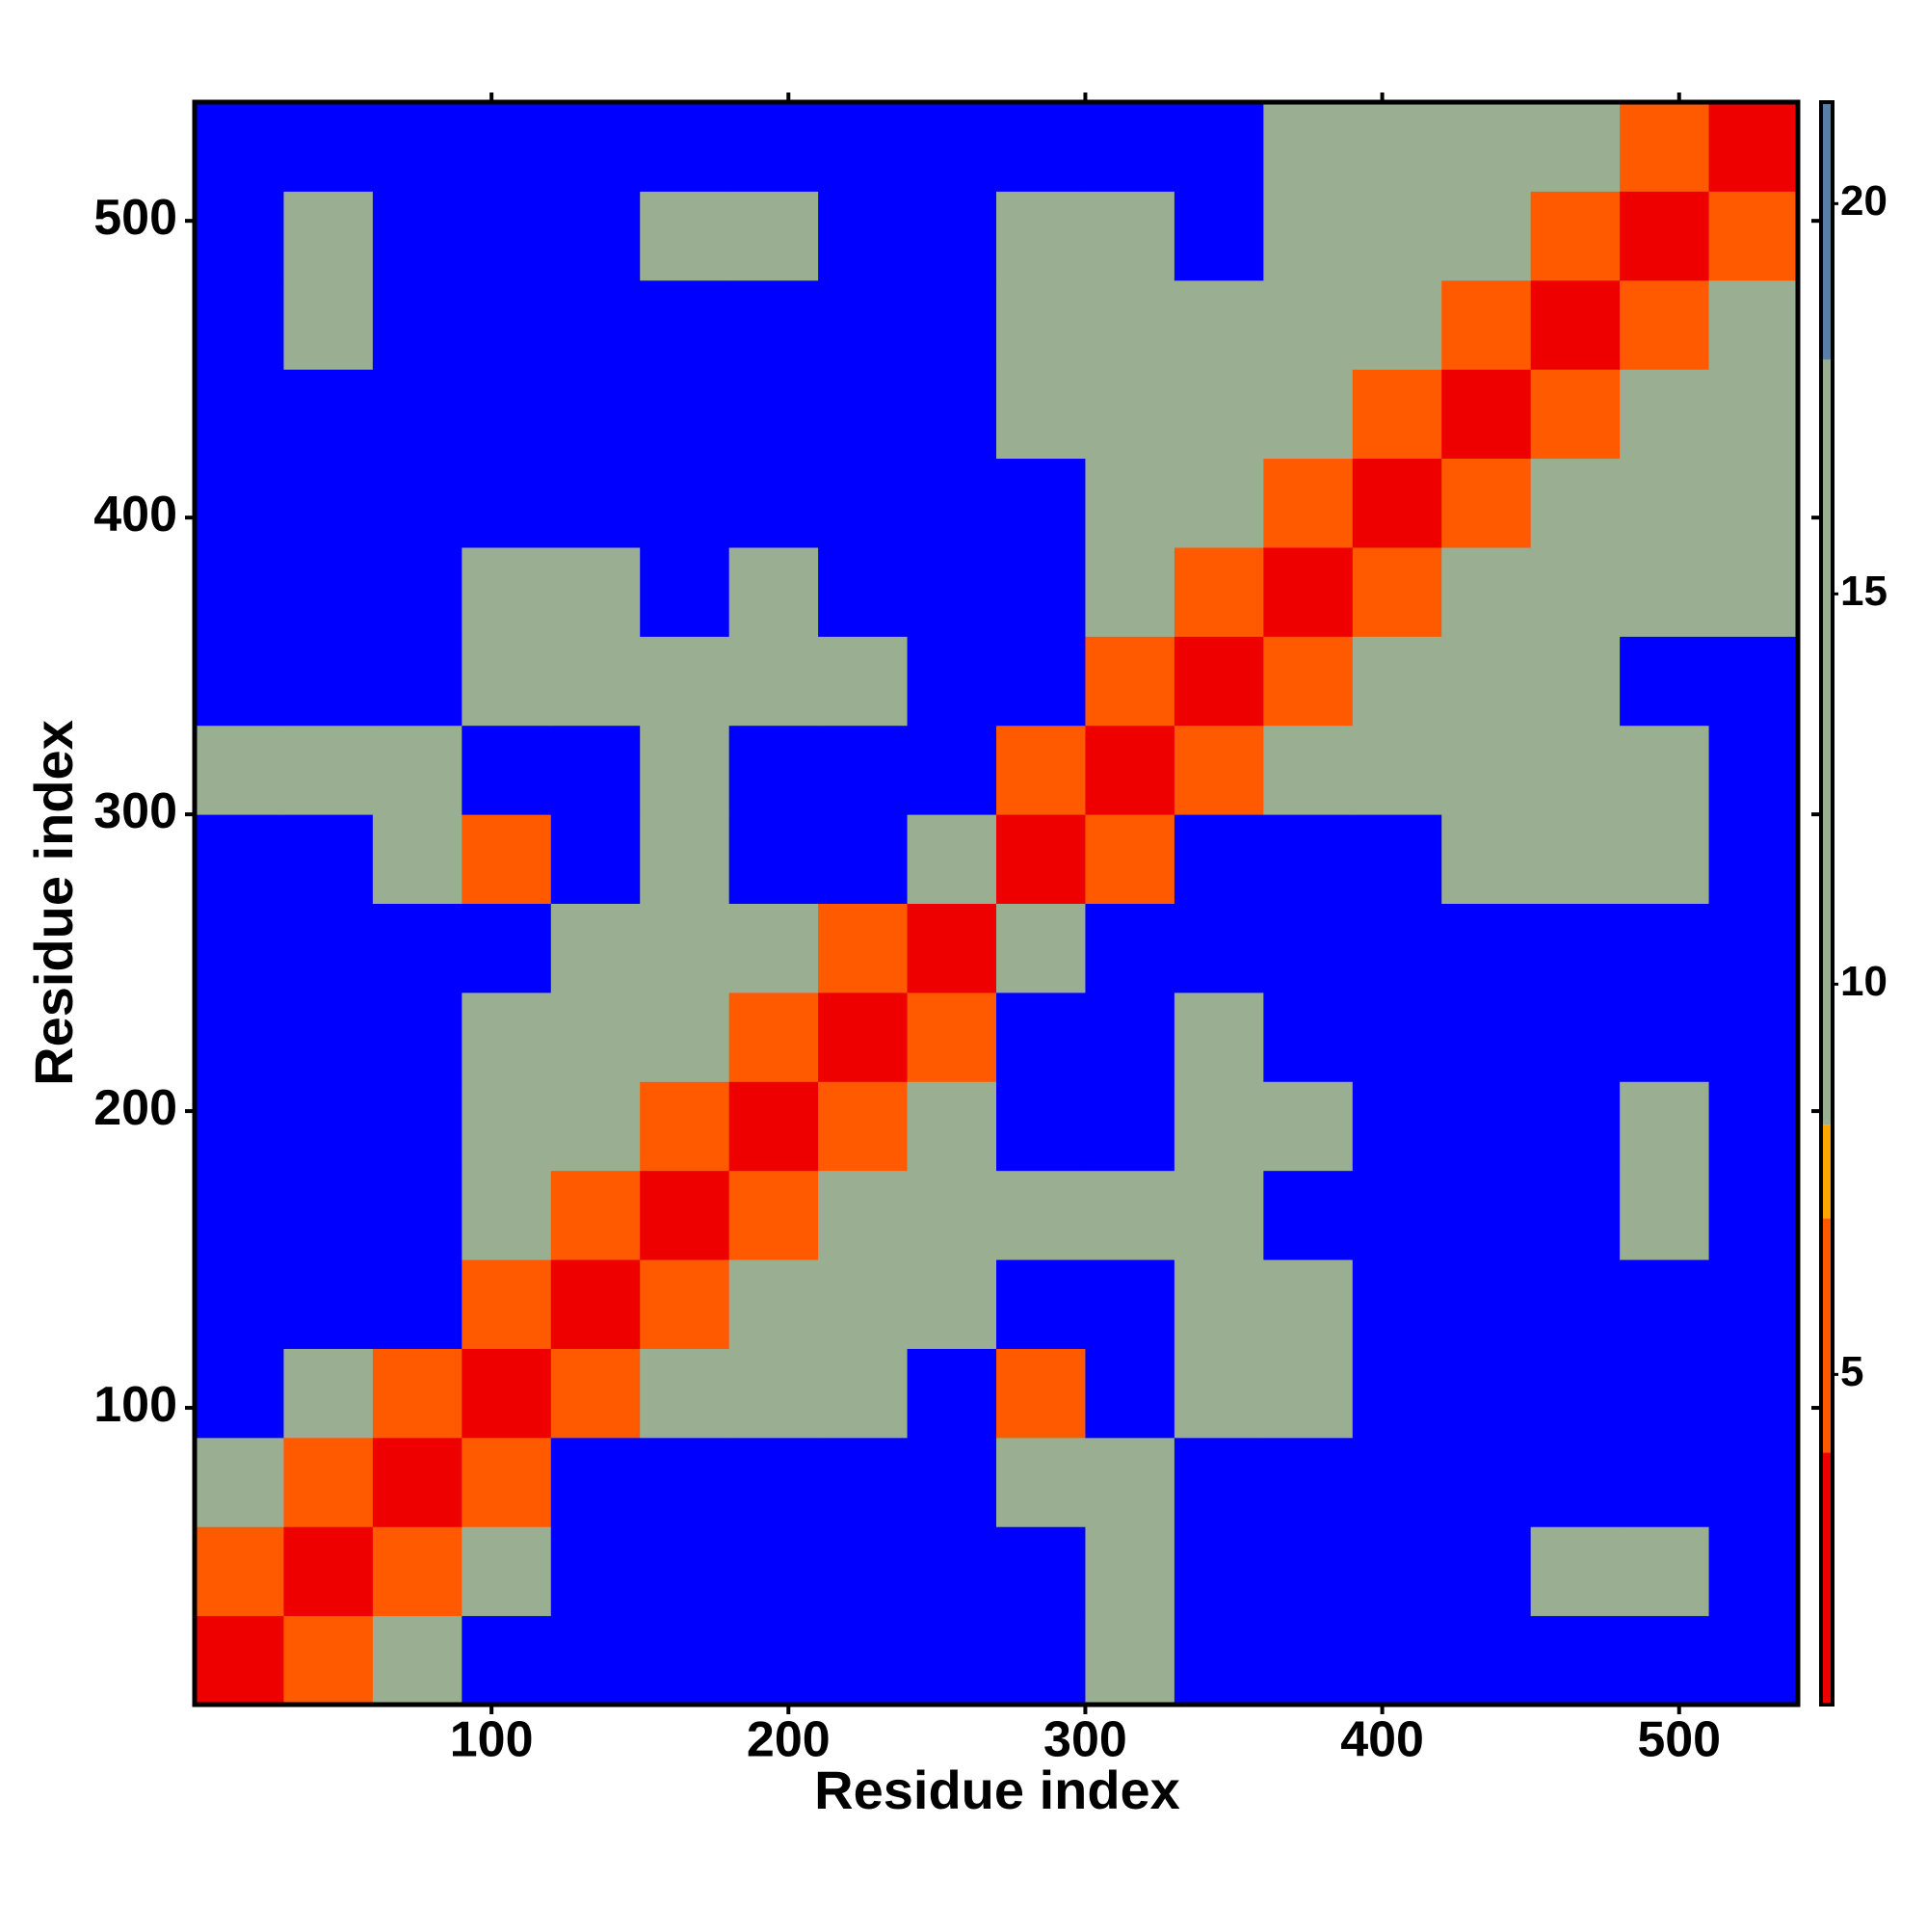 The width and height of the screenshot is (1927, 1932). I want to click on colorbar-band, so click(1827, 742).